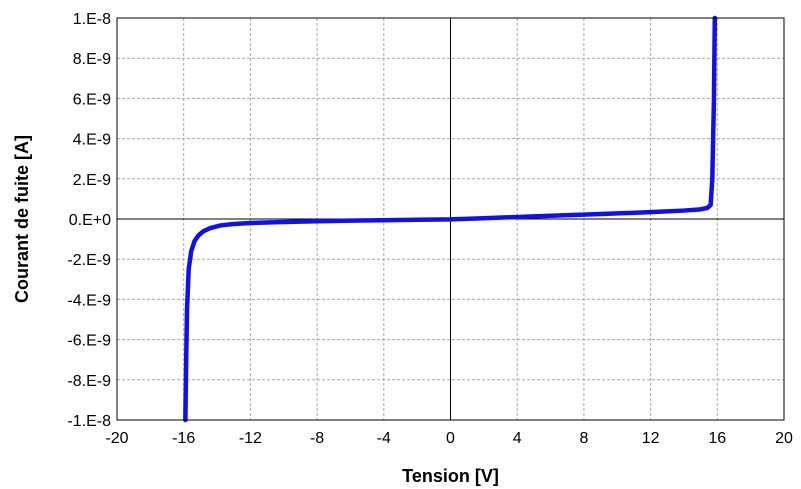 The width and height of the screenshot is (801, 489). I want to click on y-tick-label: 4.E-9, so click(92, 140).